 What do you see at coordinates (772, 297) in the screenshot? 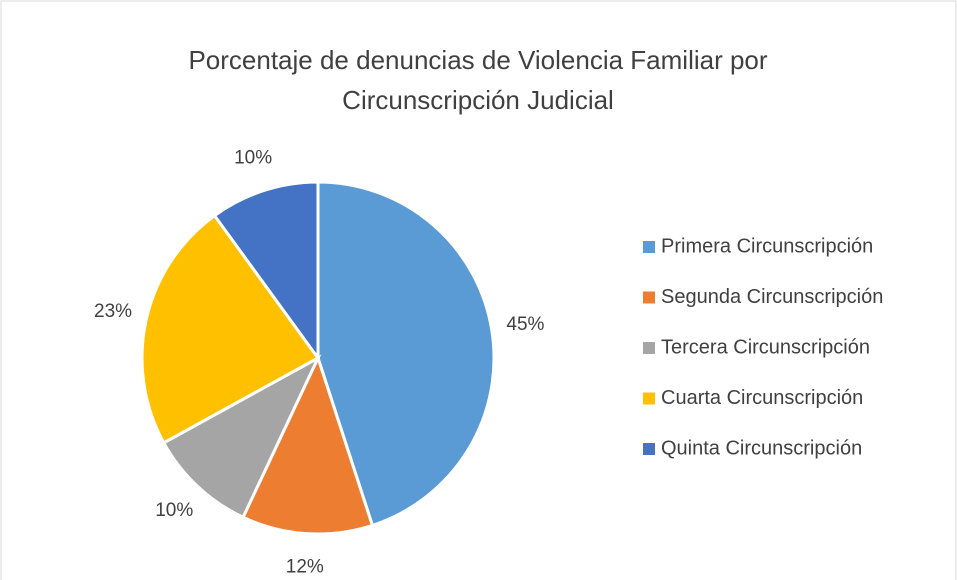
I see `legend-label: Segunda Circunscripción` at bounding box center [772, 297].